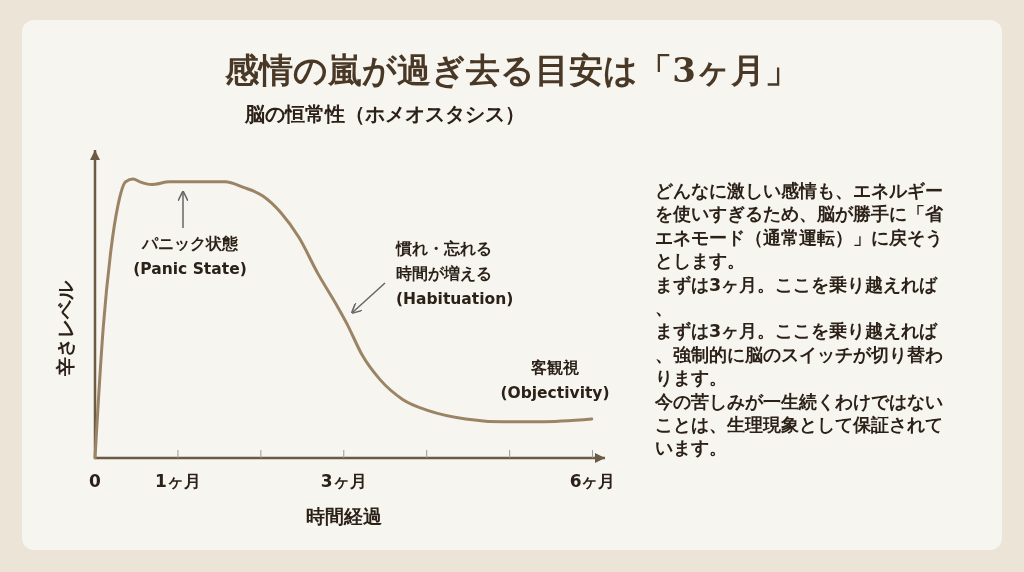 The image size is (1024, 572). Describe the element at coordinates (798, 425) in the screenshot. I see `text: 今の苦しみが一生続くわけではないことは、生理現象として保証されています。` at that location.